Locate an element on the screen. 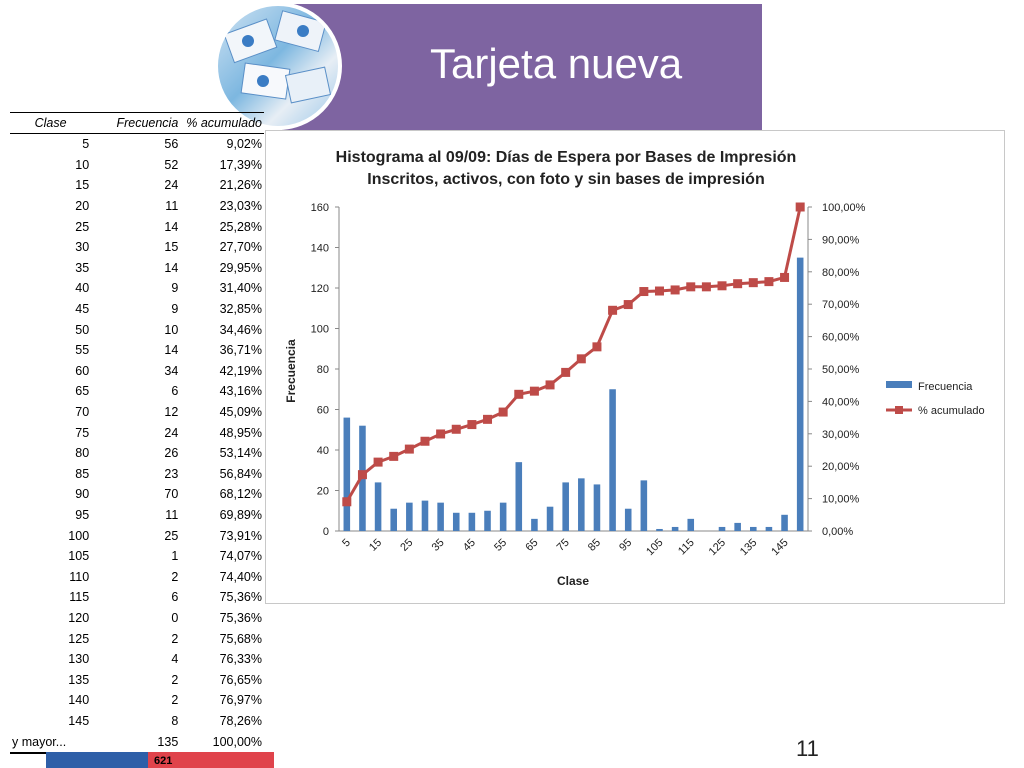 This screenshot has height=768, width=1024. cell-clase: 100 is located at coordinates (79, 535).